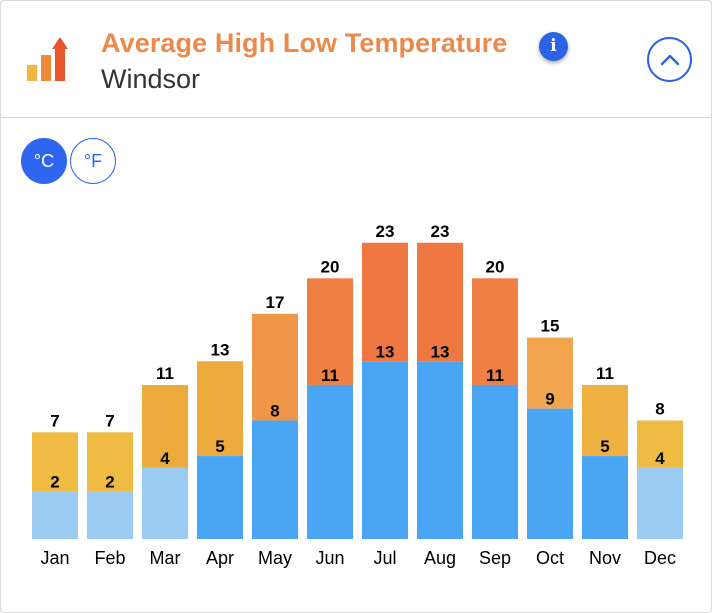 This screenshot has width=712, height=613. I want to click on month-tick-label: Nov, so click(605, 558).